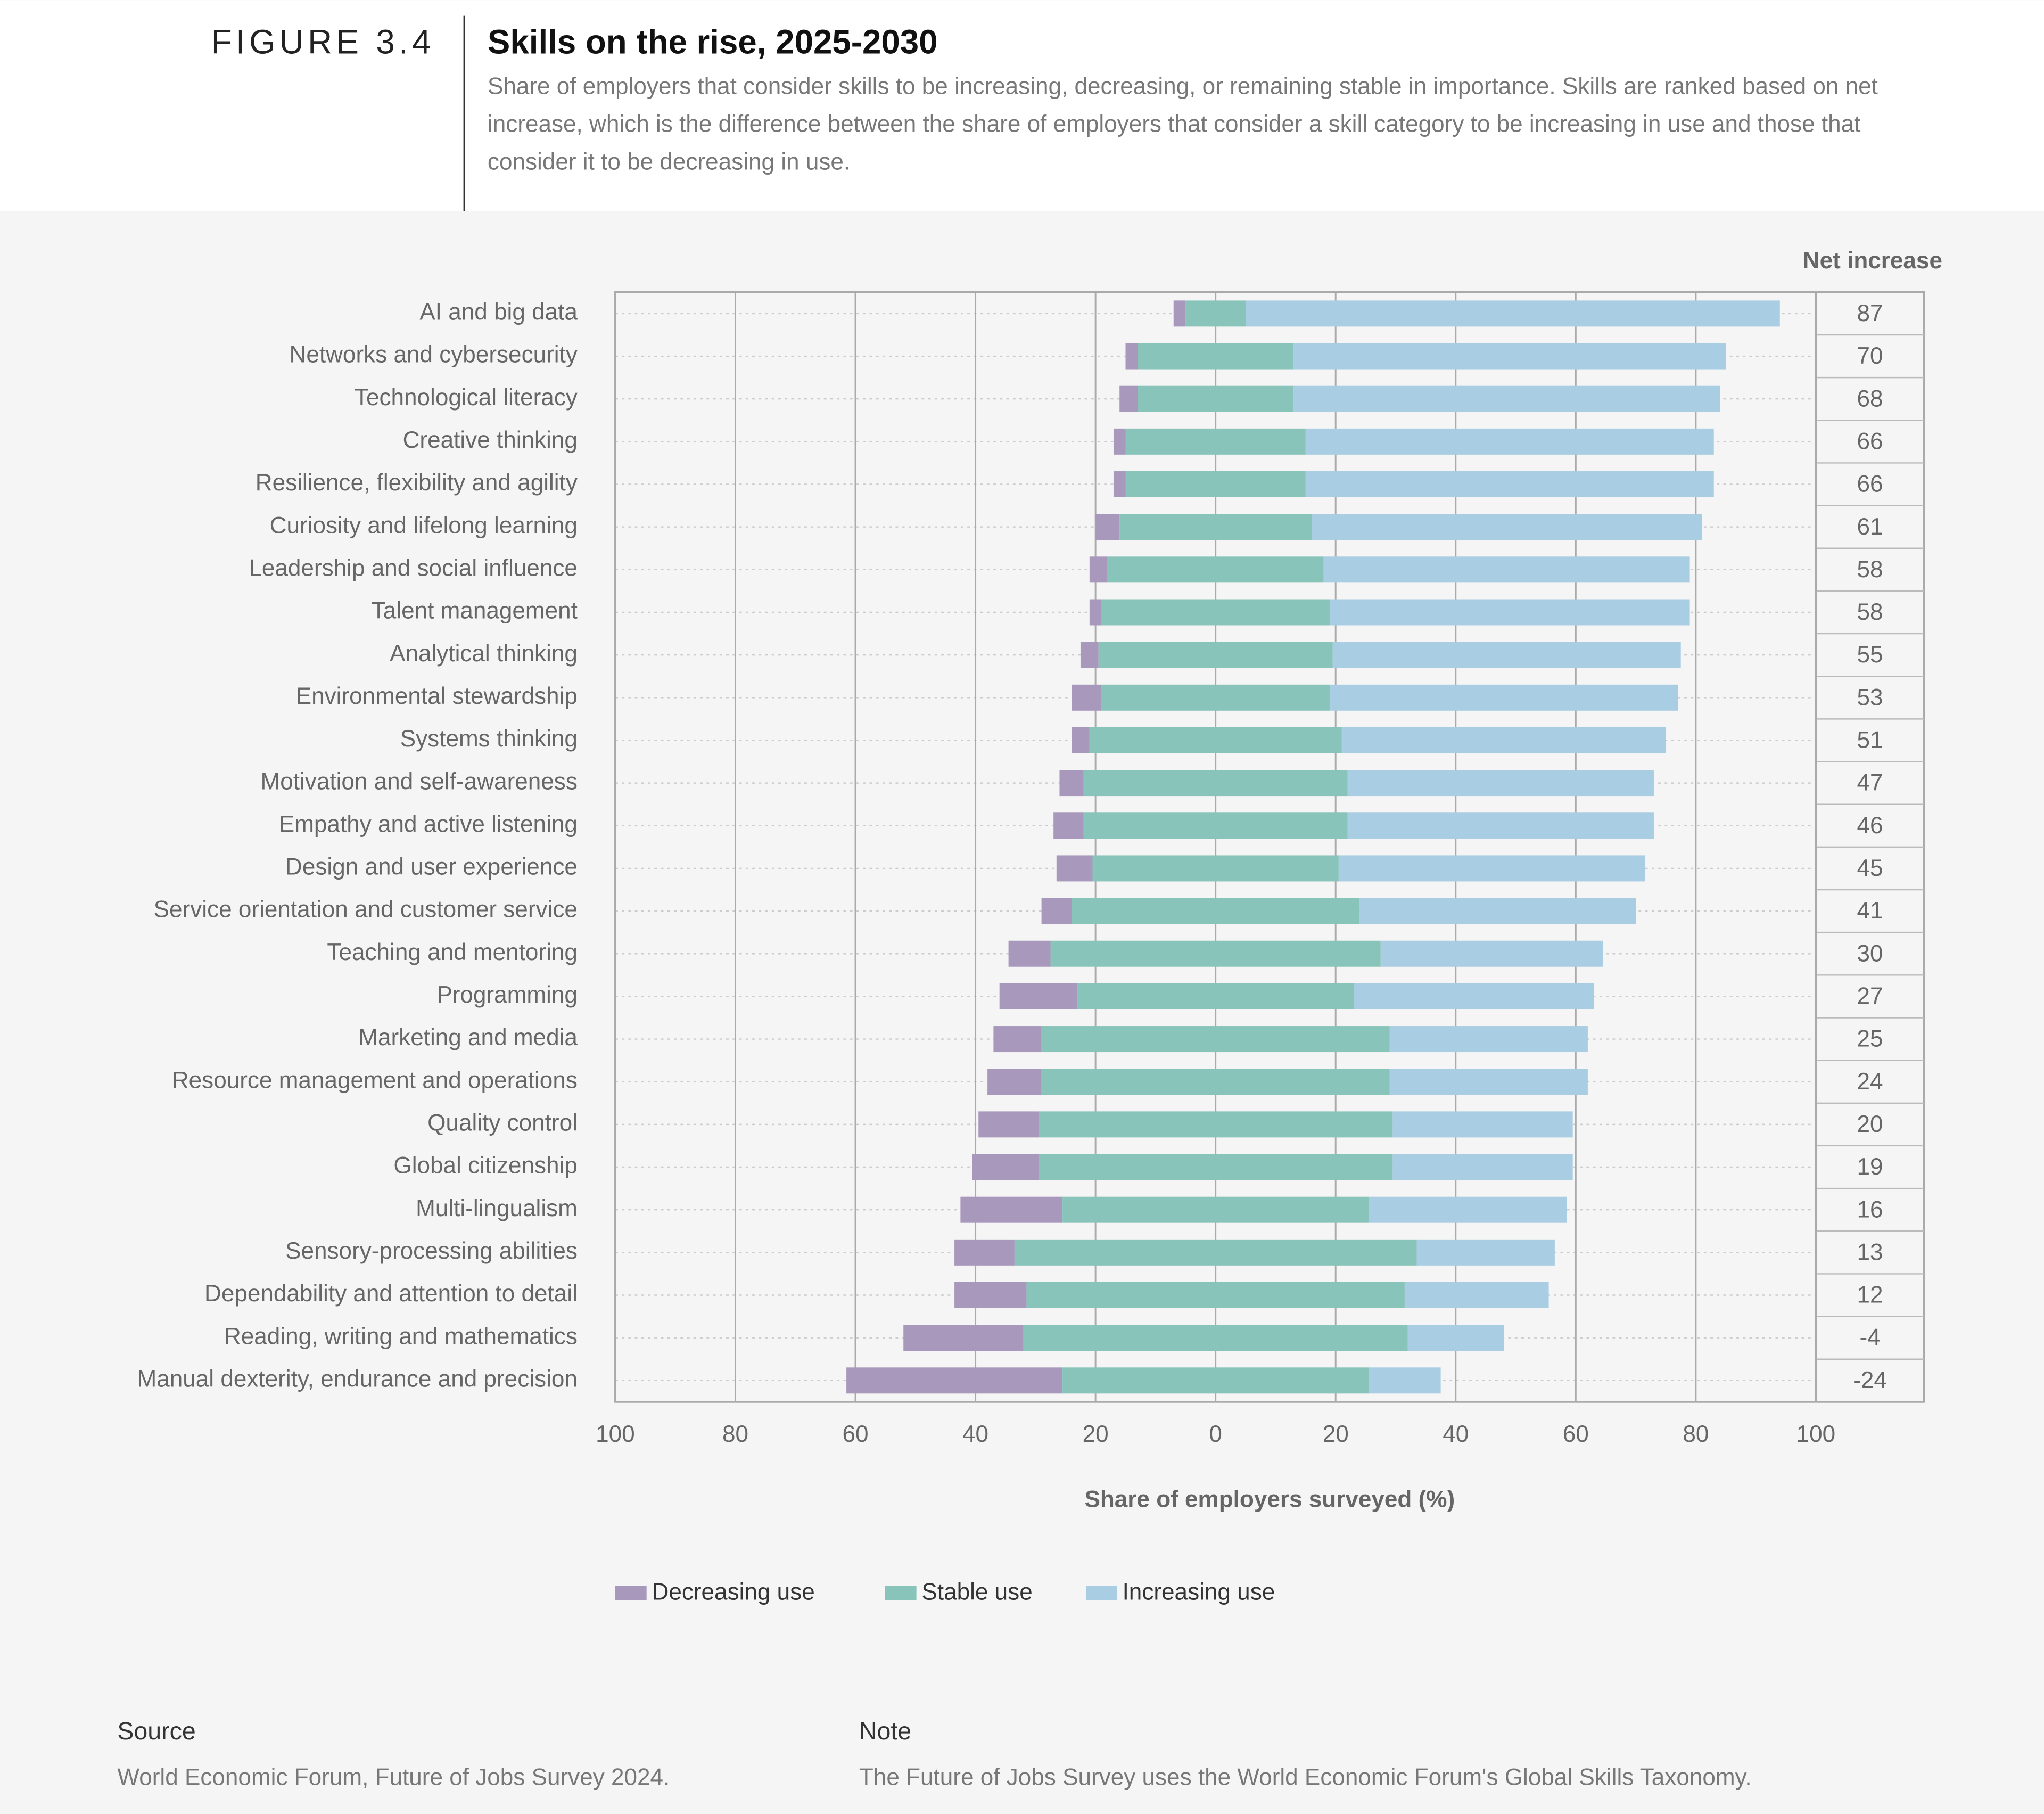 The width and height of the screenshot is (2044, 1814). Describe the element at coordinates (1870, 398) in the screenshot. I see `net-value: 68` at that location.